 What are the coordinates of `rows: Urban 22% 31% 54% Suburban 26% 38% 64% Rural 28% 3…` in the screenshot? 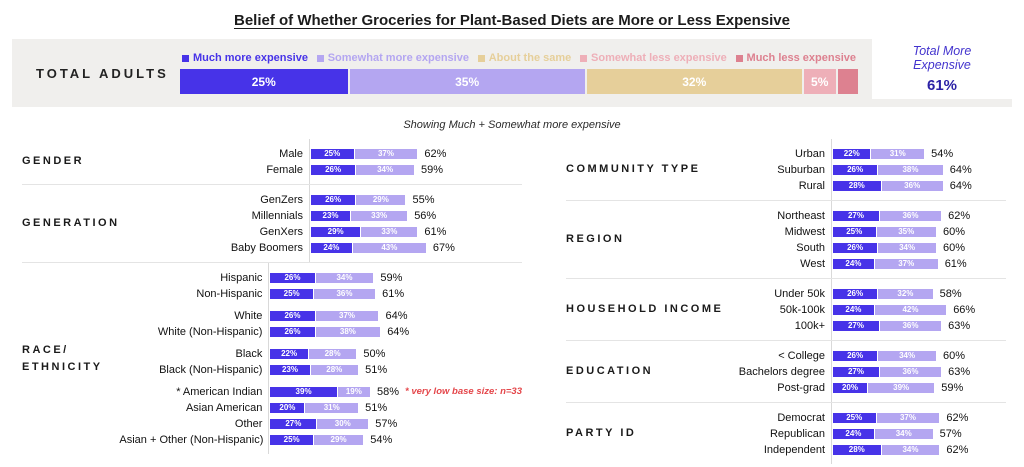 It's located at (870, 169).